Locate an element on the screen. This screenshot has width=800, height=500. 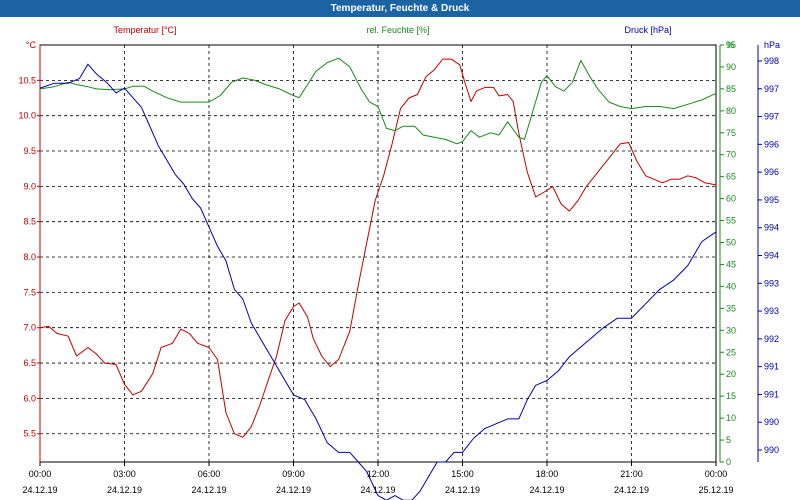
temperature-tick-label: 7.5 is located at coordinates (29, 292).